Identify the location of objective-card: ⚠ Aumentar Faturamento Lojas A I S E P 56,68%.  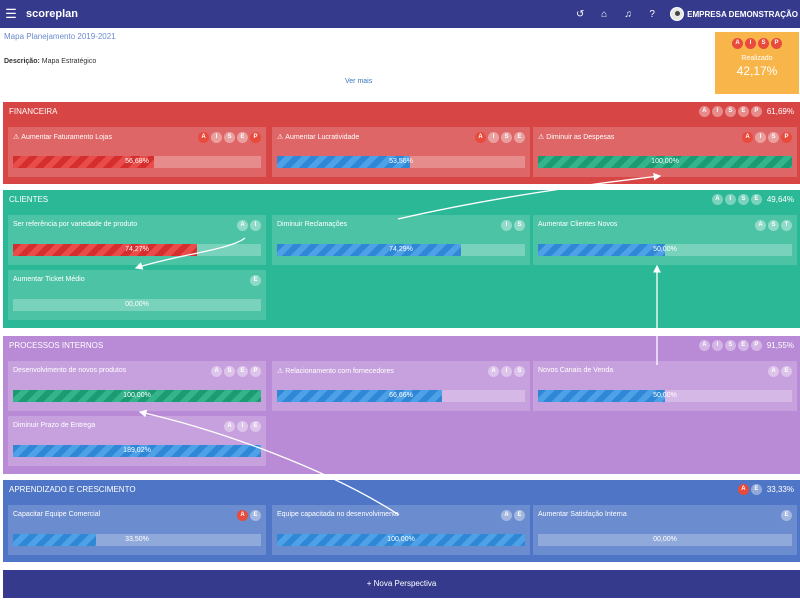
(137, 152).